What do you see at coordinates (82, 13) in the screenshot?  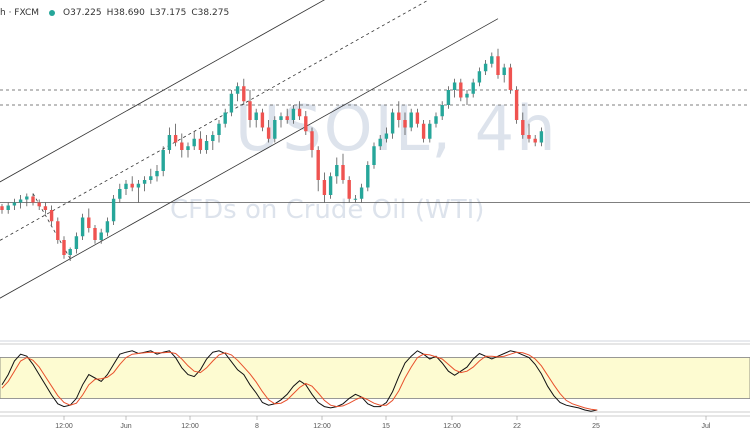 I see `open-value: O37.225` at bounding box center [82, 13].